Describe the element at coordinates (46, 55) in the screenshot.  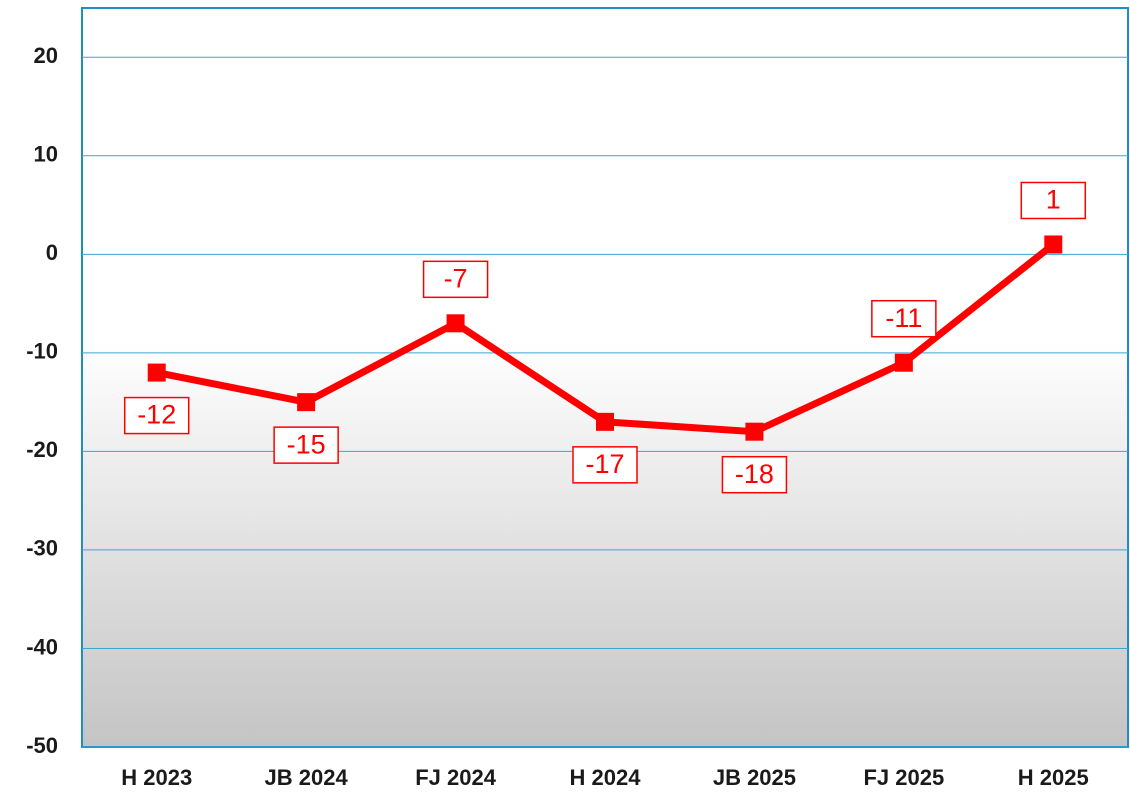
I see `y-tick-label: 20` at that location.